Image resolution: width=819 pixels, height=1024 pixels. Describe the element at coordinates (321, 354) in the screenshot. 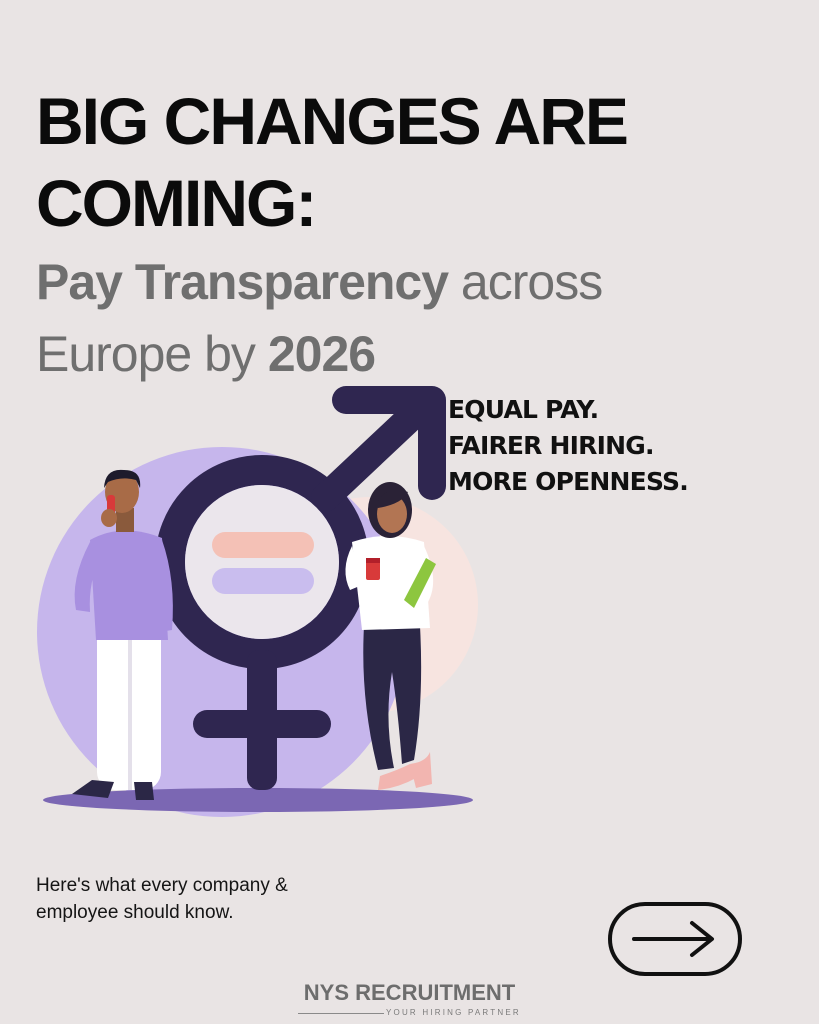

I see `subheadline-year: 2026` at that location.